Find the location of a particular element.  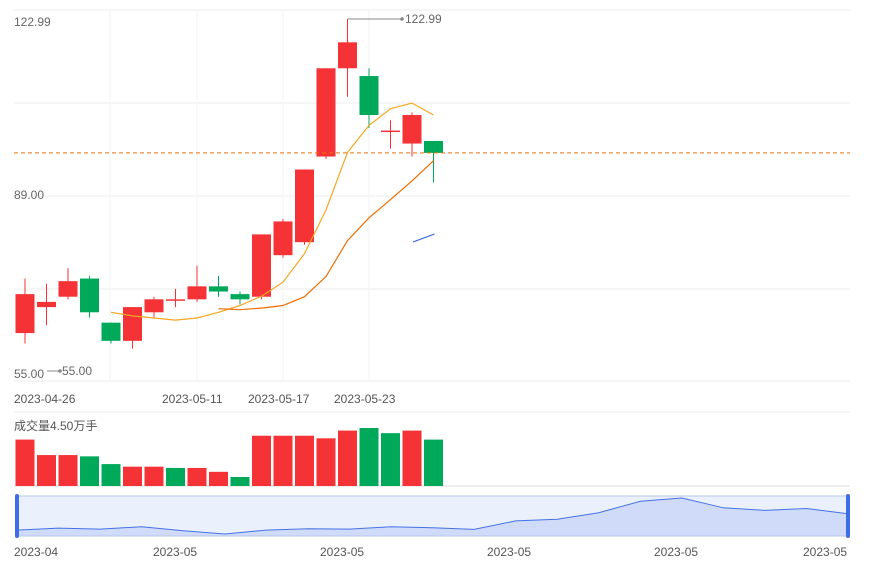

slider-area is located at coordinates (432, 517).